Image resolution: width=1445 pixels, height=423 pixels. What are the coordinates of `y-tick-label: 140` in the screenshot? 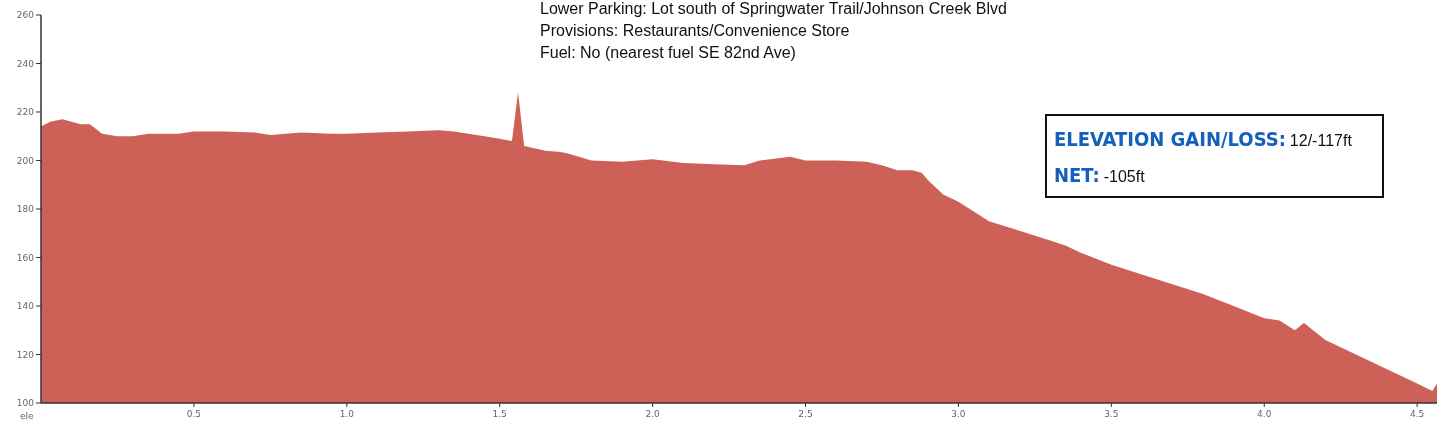 It's located at (25, 306).